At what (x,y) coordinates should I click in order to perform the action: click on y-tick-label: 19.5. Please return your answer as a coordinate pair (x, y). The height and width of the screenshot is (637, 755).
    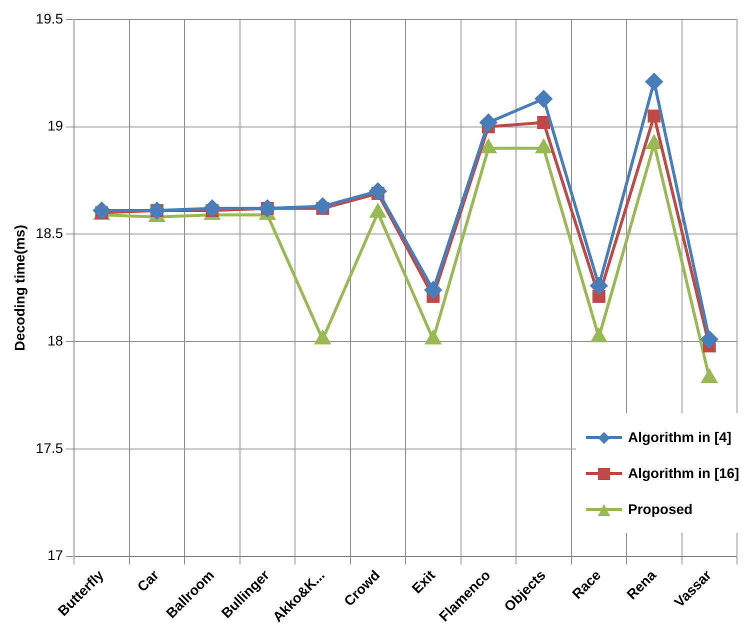
    Looking at the image, I should click on (50, 18).